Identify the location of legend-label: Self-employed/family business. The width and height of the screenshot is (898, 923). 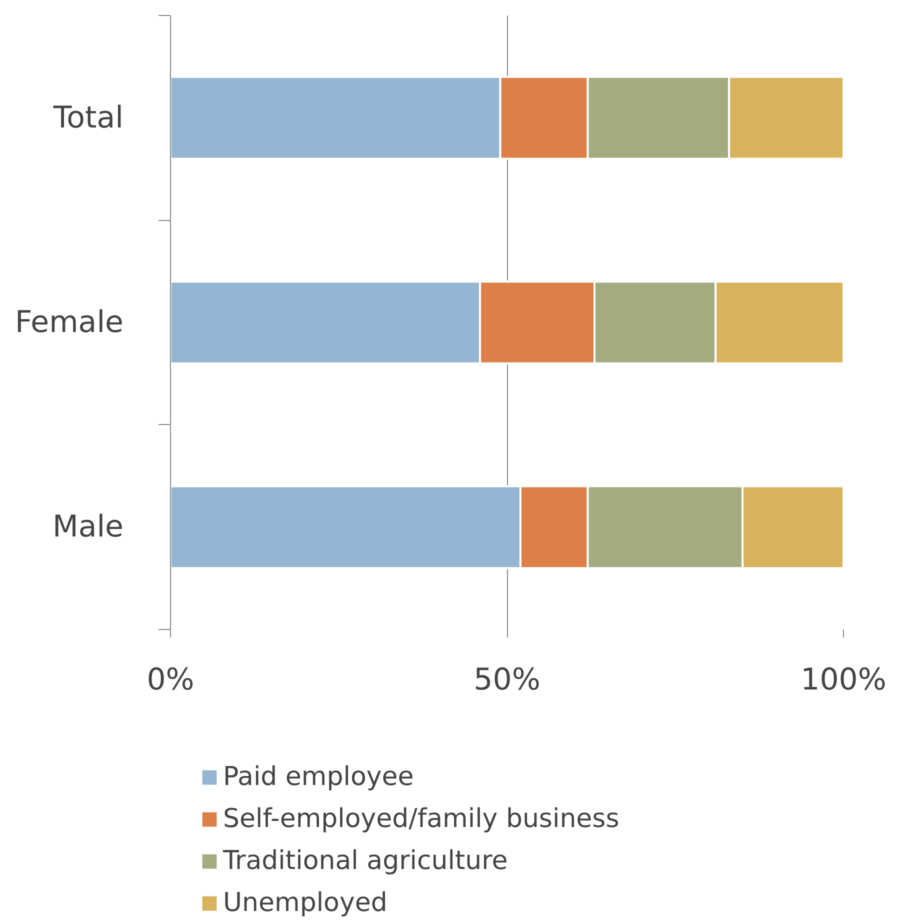
(421, 819).